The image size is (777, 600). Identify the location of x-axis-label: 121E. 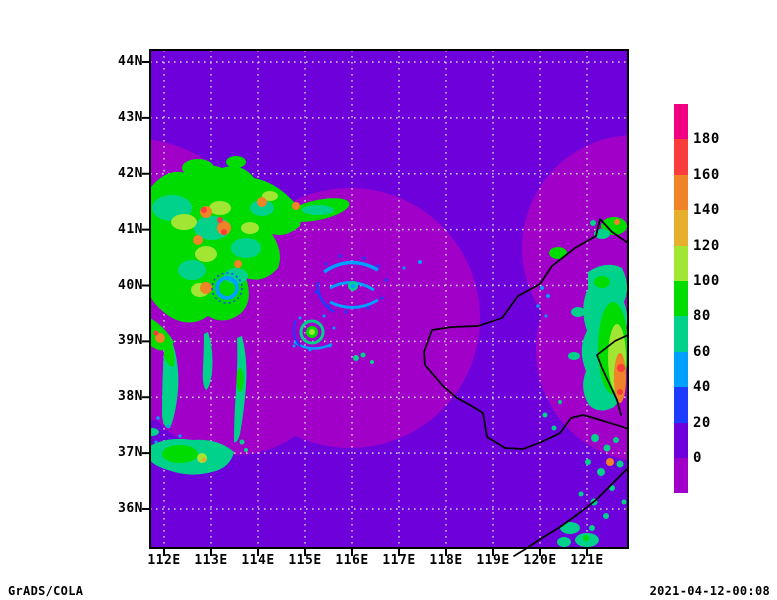
(587, 560).